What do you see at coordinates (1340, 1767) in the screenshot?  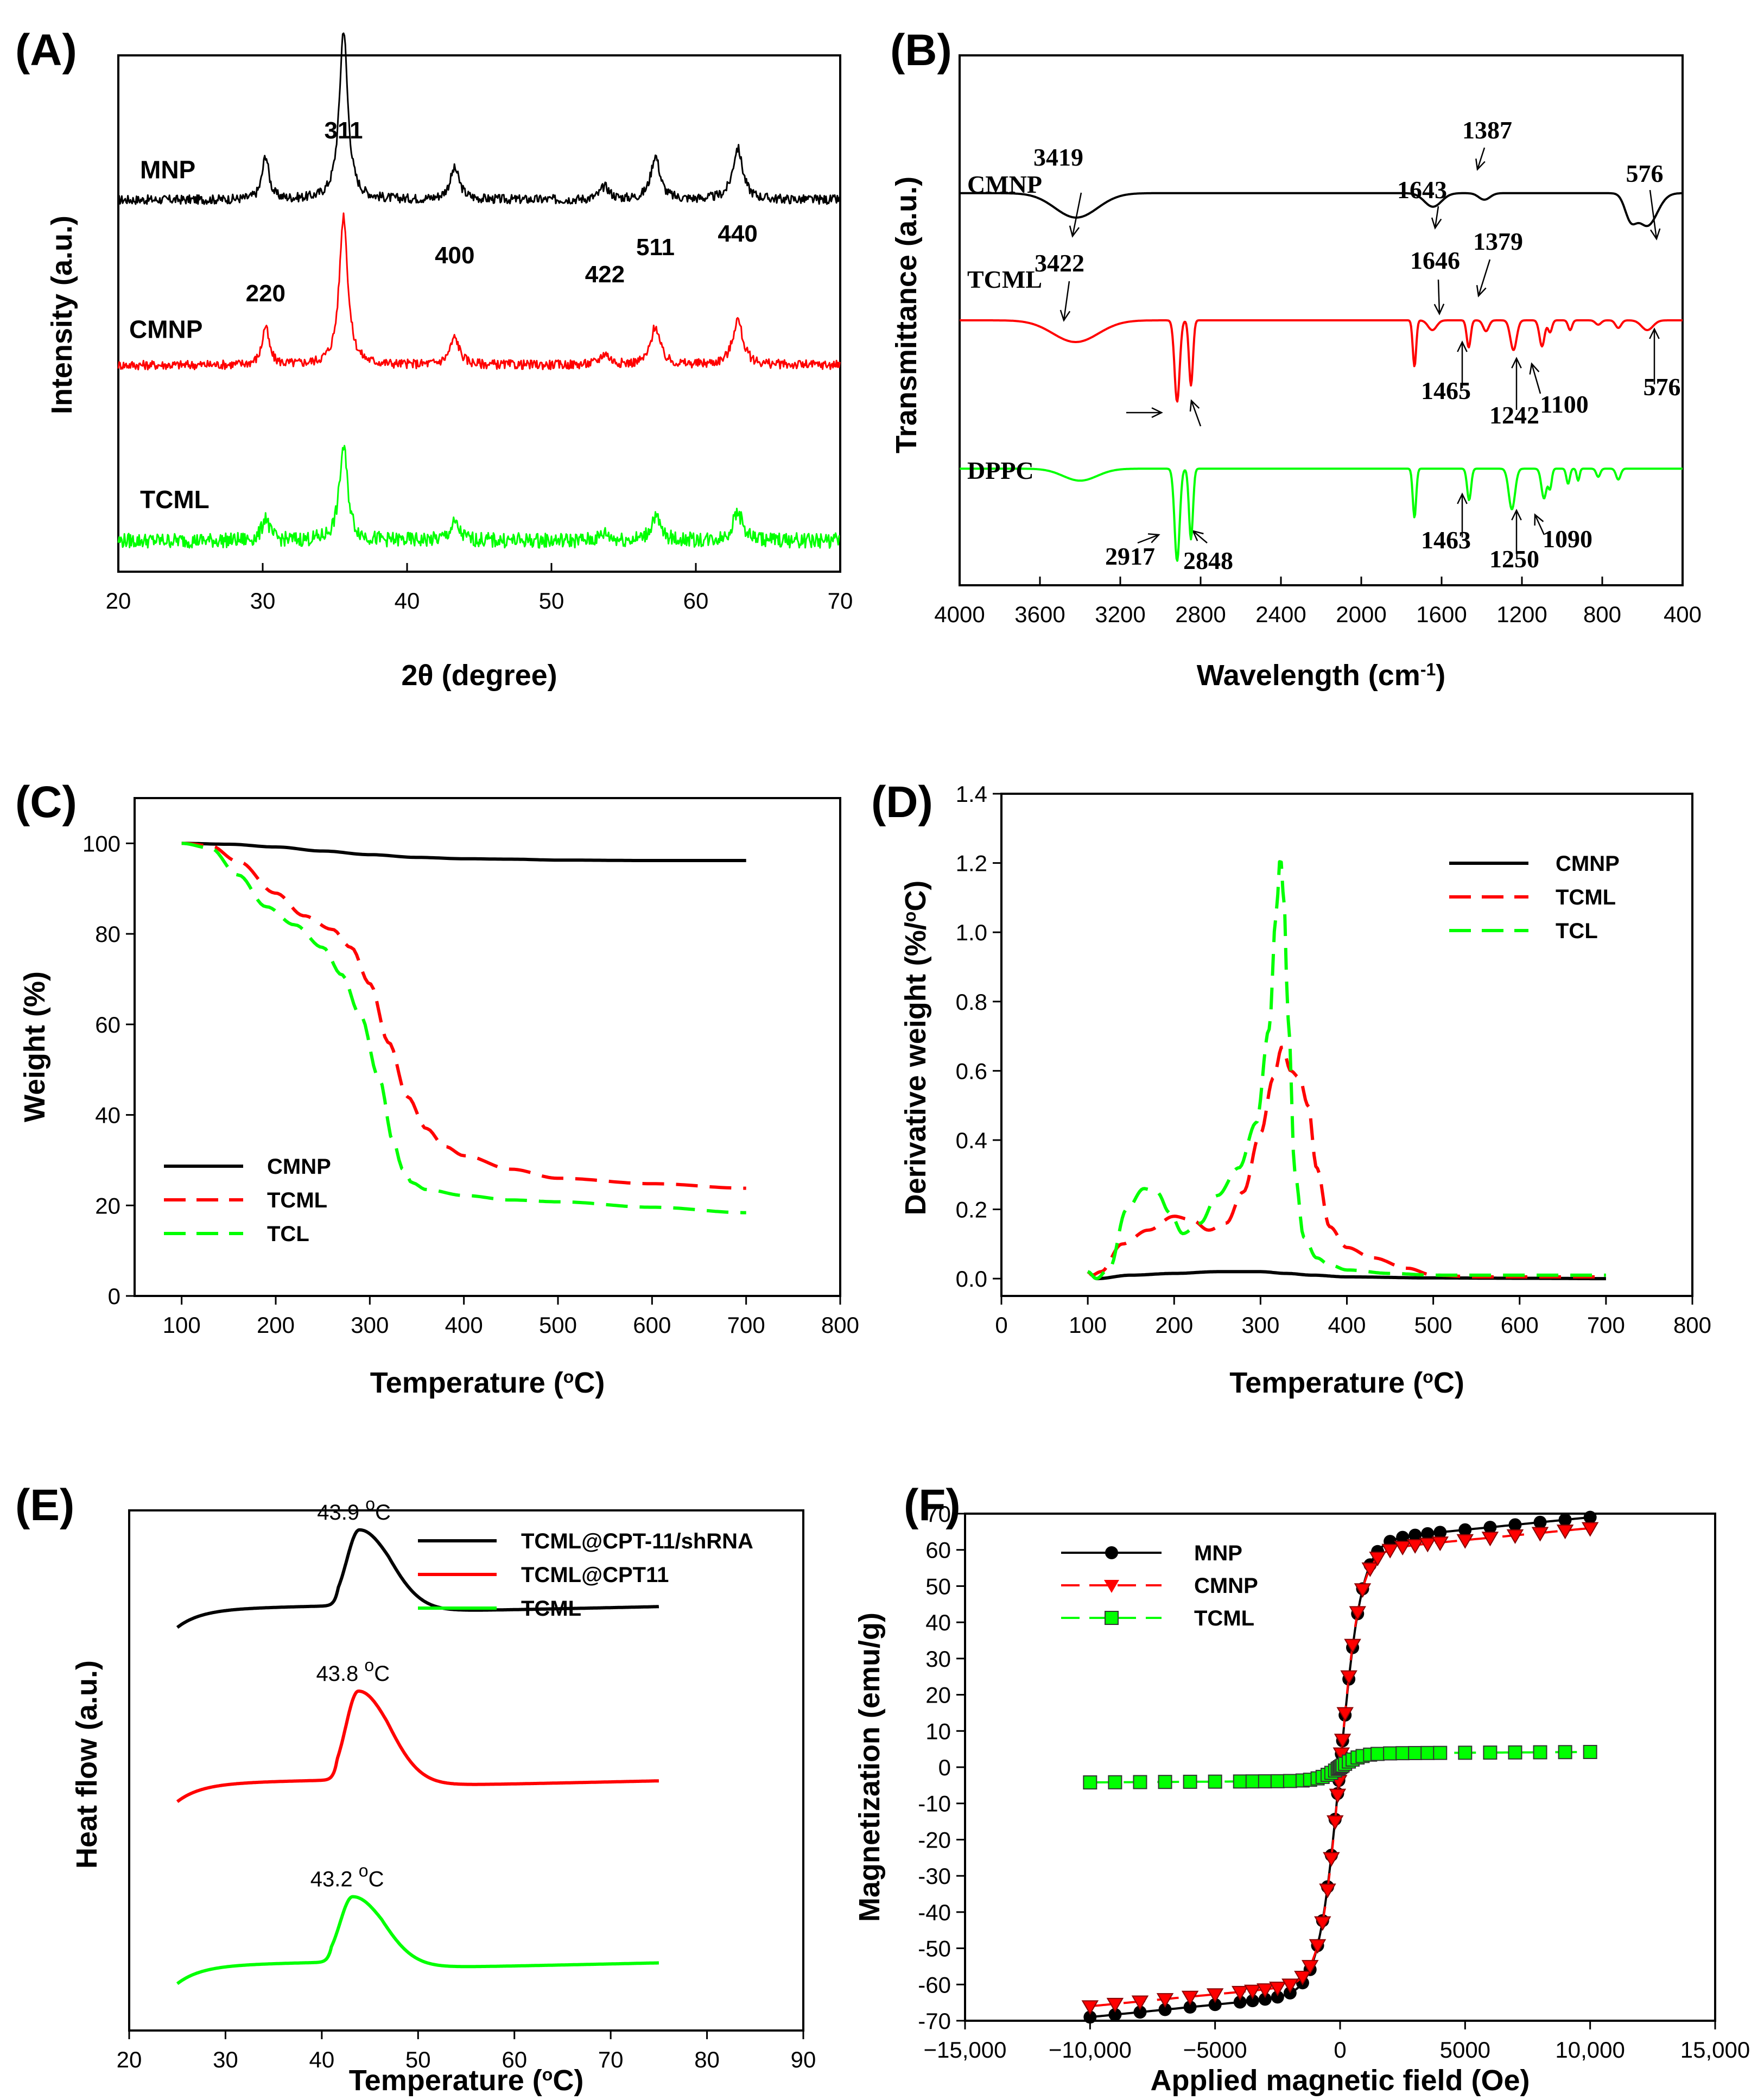 I see `vsm-series-CMNP` at bounding box center [1340, 1767].